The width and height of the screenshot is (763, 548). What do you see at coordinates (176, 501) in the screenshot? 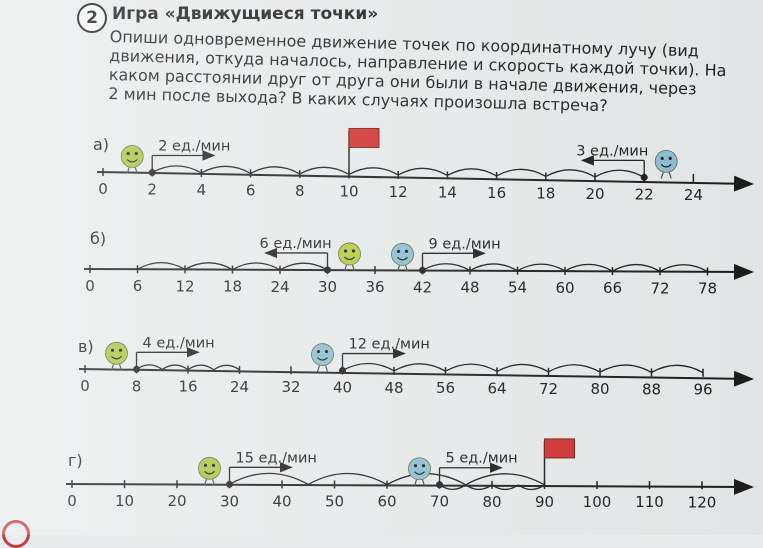
I see `tick-label: 20` at bounding box center [176, 501].